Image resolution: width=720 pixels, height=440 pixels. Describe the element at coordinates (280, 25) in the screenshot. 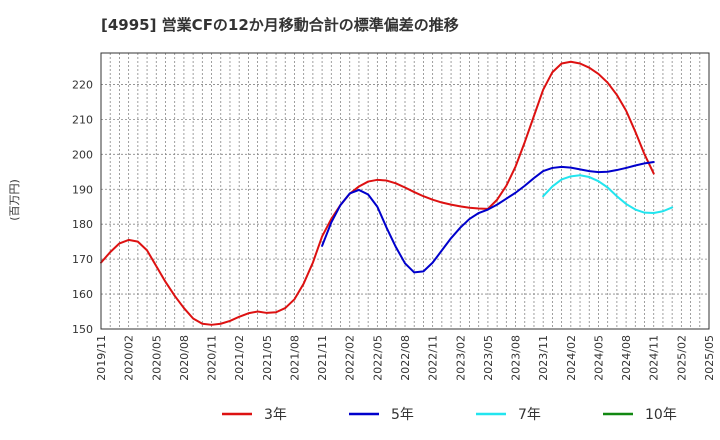

I see `chart-title: [4995] 営業CFの12か月移動合計の標準偏差の推移` at that location.